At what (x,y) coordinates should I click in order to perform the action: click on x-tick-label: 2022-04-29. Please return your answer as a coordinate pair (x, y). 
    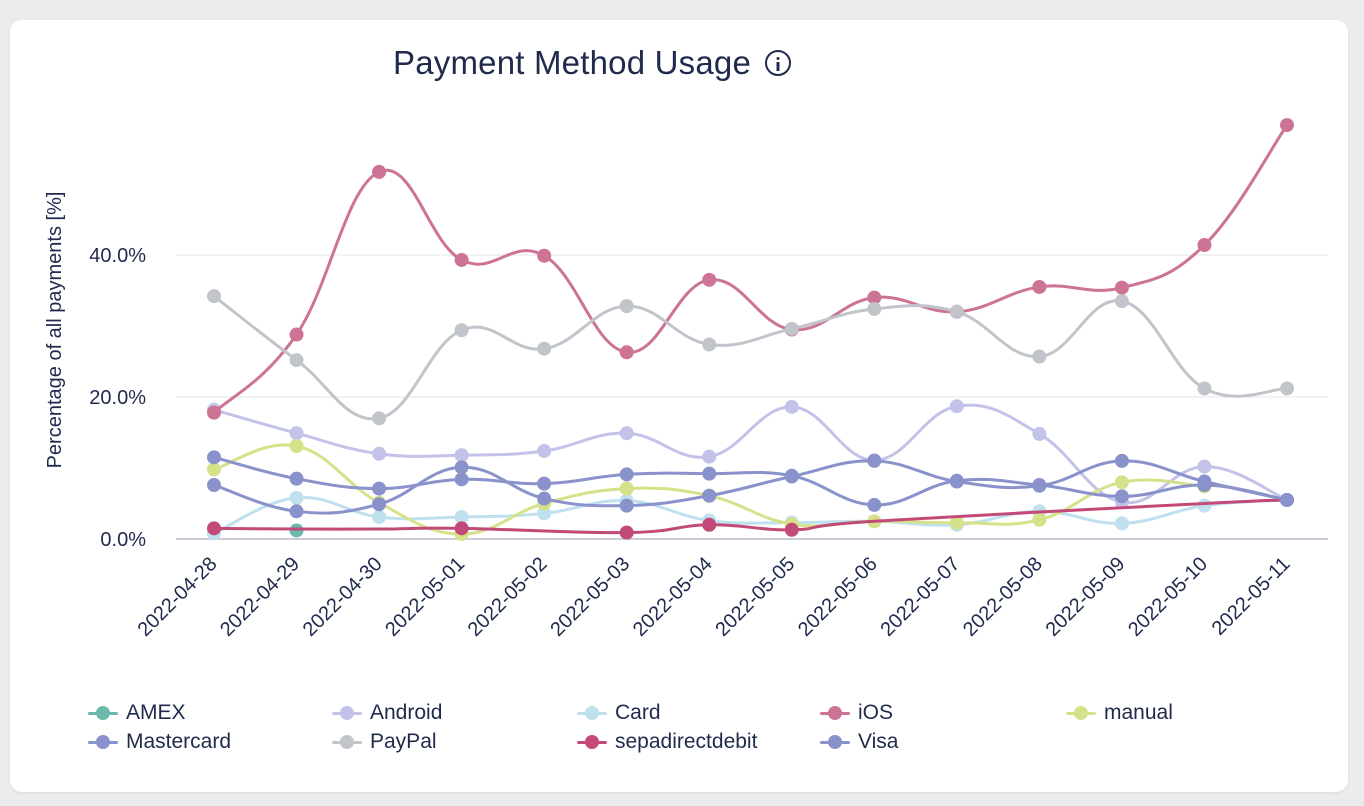
    Looking at the image, I should click on (260, 597).